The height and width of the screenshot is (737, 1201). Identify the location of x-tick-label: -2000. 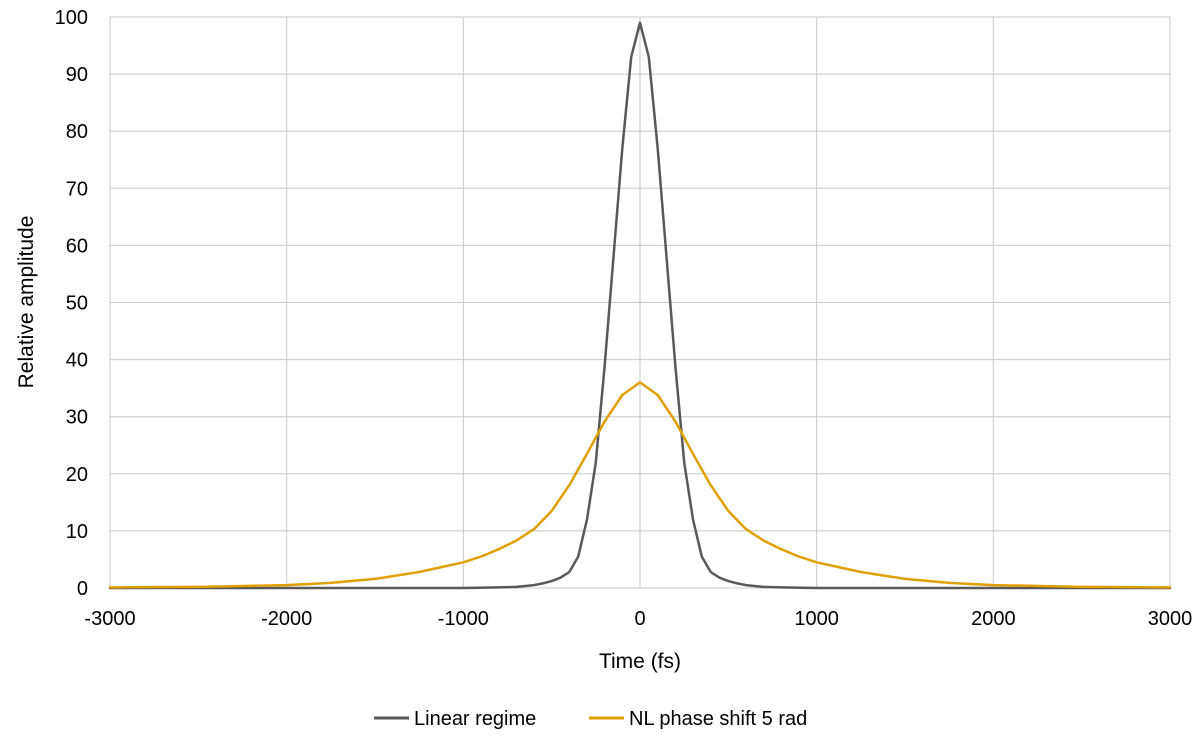
(286, 619).